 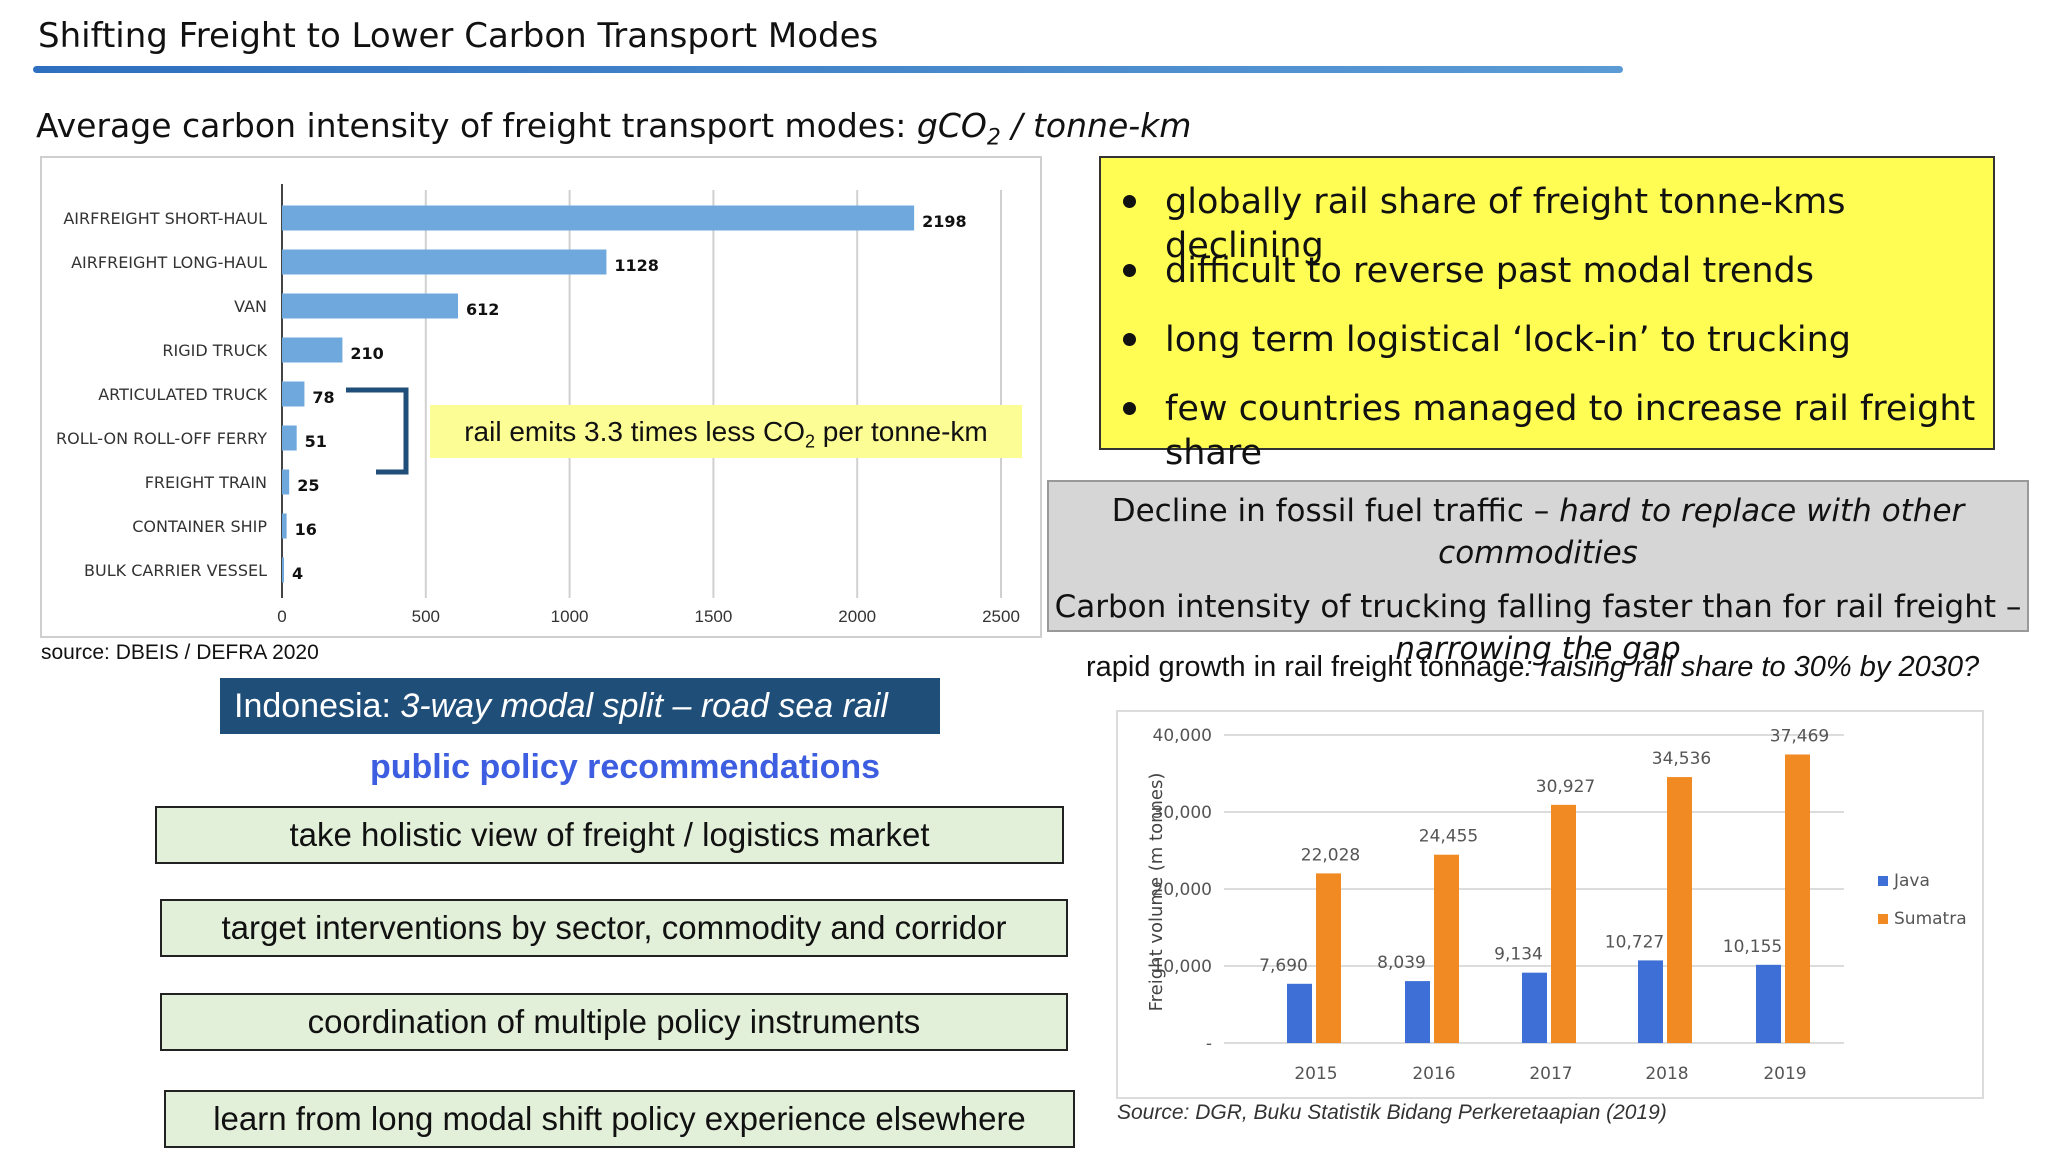 What do you see at coordinates (1565, 787) in the screenshot?
I see `data-label: 30,927` at bounding box center [1565, 787].